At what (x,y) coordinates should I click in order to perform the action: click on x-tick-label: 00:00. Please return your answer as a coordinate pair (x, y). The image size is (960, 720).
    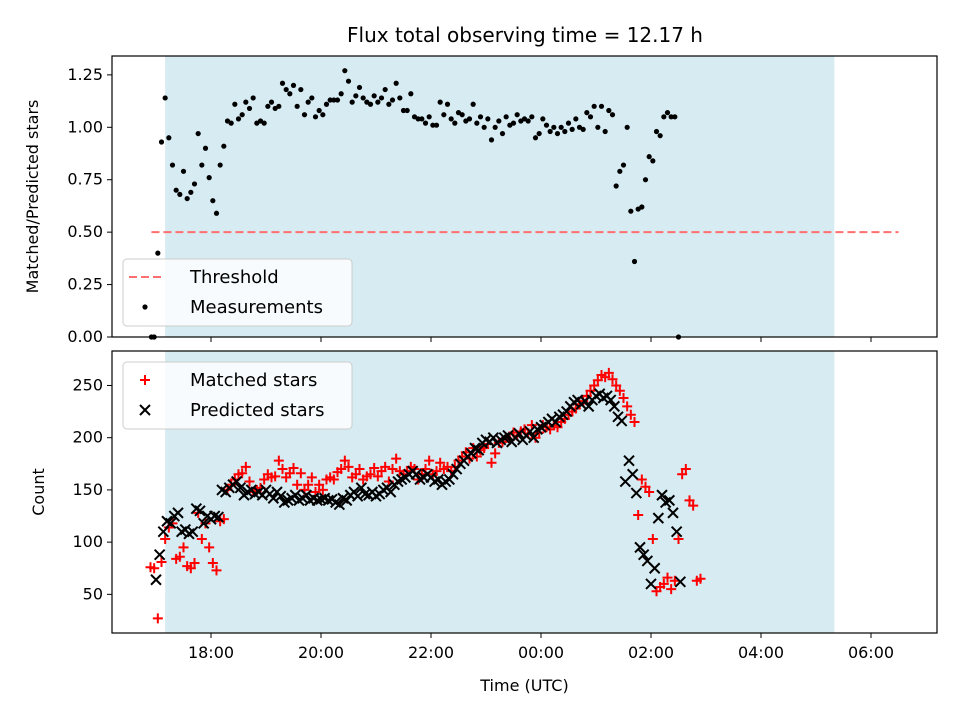
    Looking at the image, I should click on (541, 652).